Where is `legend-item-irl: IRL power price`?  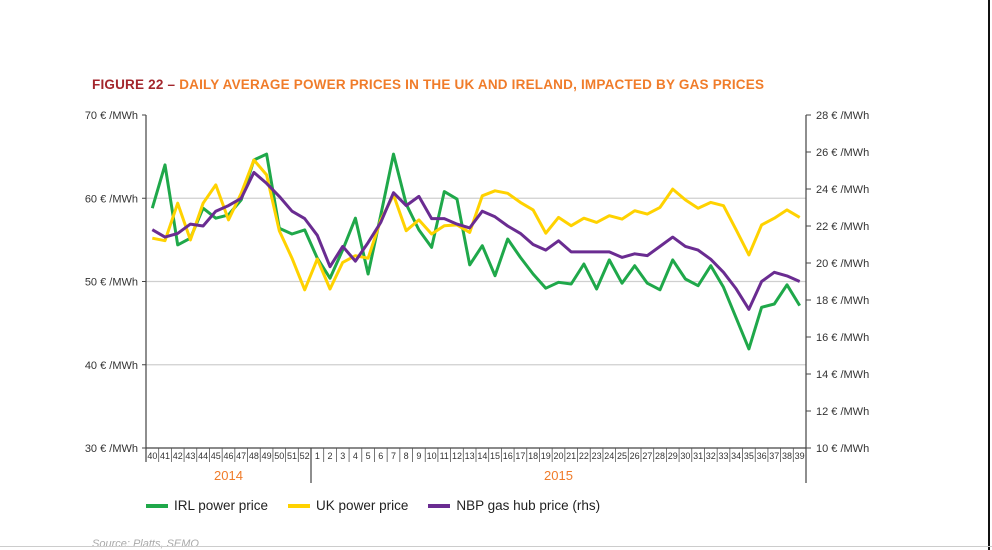
legend-item-irl: IRL power price is located at coordinates (207, 505).